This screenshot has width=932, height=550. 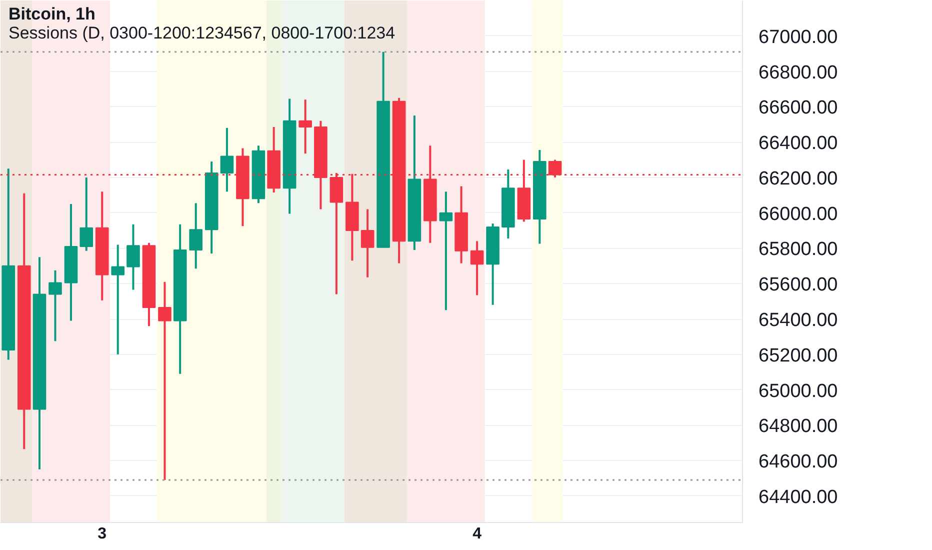 What do you see at coordinates (798, 462) in the screenshot?
I see `y-tick-label: 64600.00` at bounding box center [798, 462].